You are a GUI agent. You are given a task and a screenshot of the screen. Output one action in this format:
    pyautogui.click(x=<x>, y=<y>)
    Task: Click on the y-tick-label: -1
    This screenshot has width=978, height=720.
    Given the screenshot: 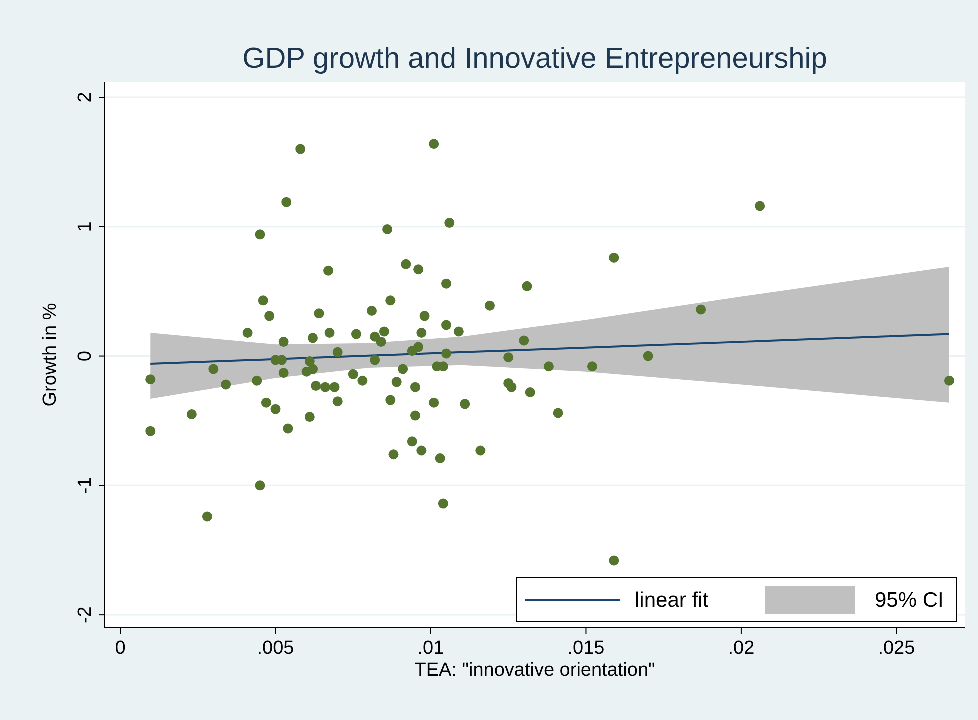 What is the action you would take?
    pyautogui.click(x=85, y=485)
    